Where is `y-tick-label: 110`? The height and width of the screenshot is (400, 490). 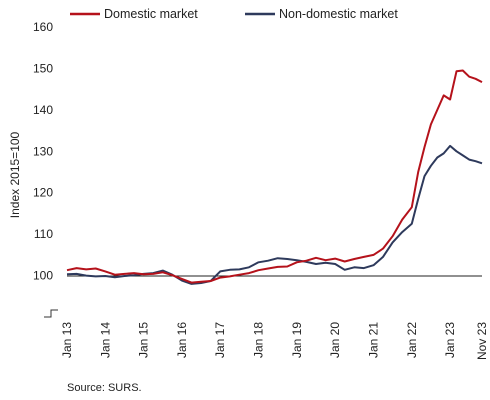
y-tick-label: 110 is located at coordinates (43, 234).